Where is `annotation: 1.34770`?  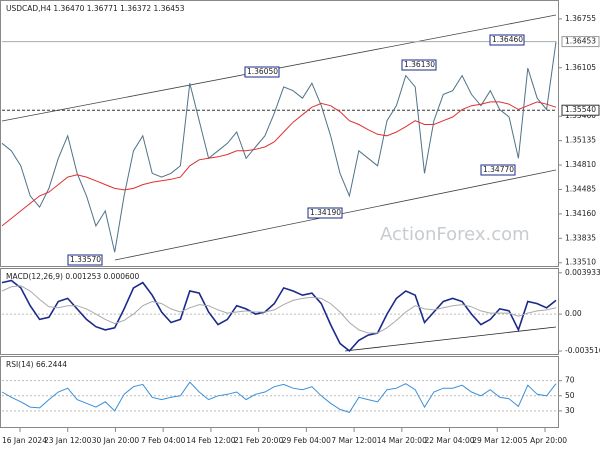 annotation: 1.34770 is located at coordinates (498, 169).